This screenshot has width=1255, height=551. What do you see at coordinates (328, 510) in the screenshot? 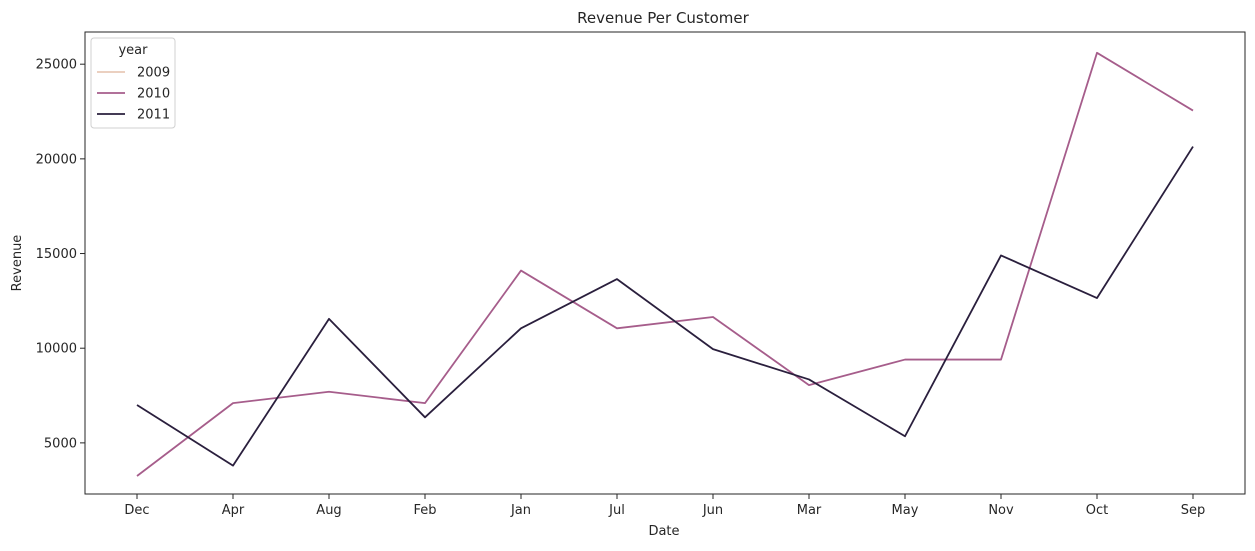
I see `x-tick-label: Aug` at bounding box center [328, 510].